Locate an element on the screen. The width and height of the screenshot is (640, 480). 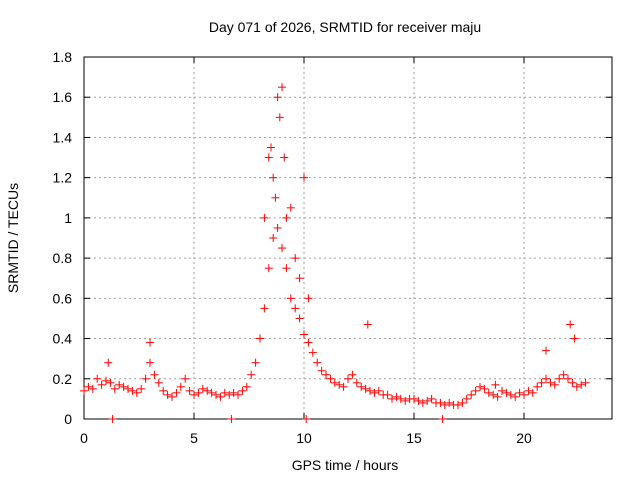
y-tick-label: 1 is located at coordinates (68, 218).